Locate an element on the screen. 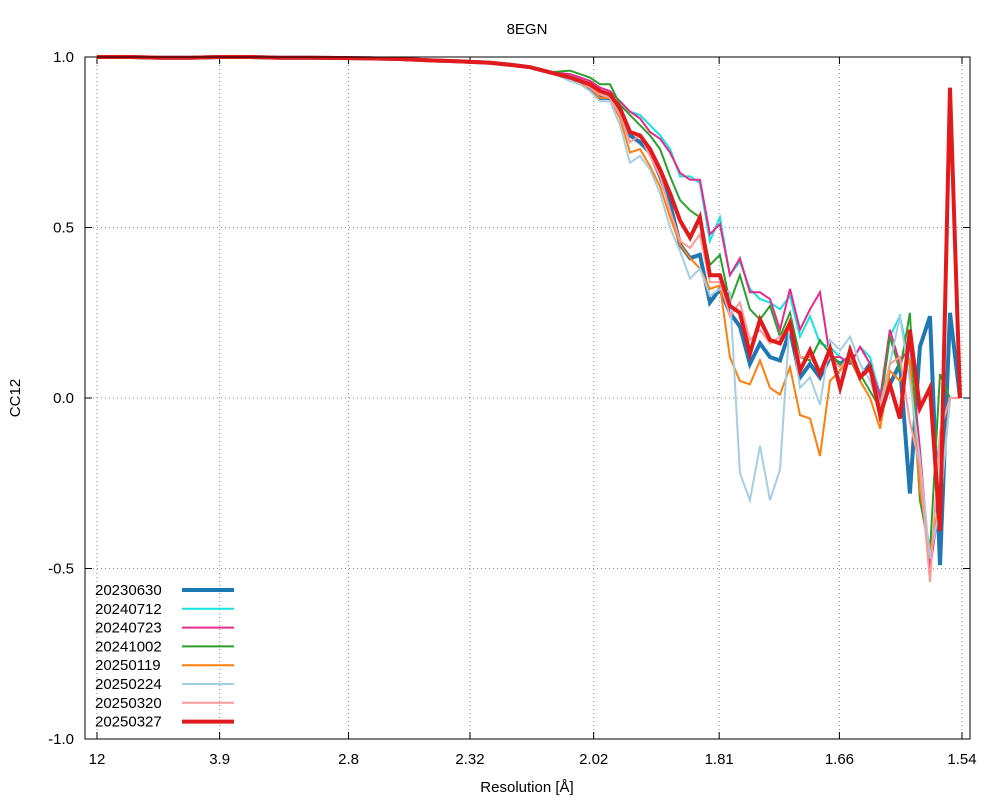 Image resolution: width=1000 pixels, height=805 pixels. y-tick-label: 0.0 is located at coordinates (63, 398).